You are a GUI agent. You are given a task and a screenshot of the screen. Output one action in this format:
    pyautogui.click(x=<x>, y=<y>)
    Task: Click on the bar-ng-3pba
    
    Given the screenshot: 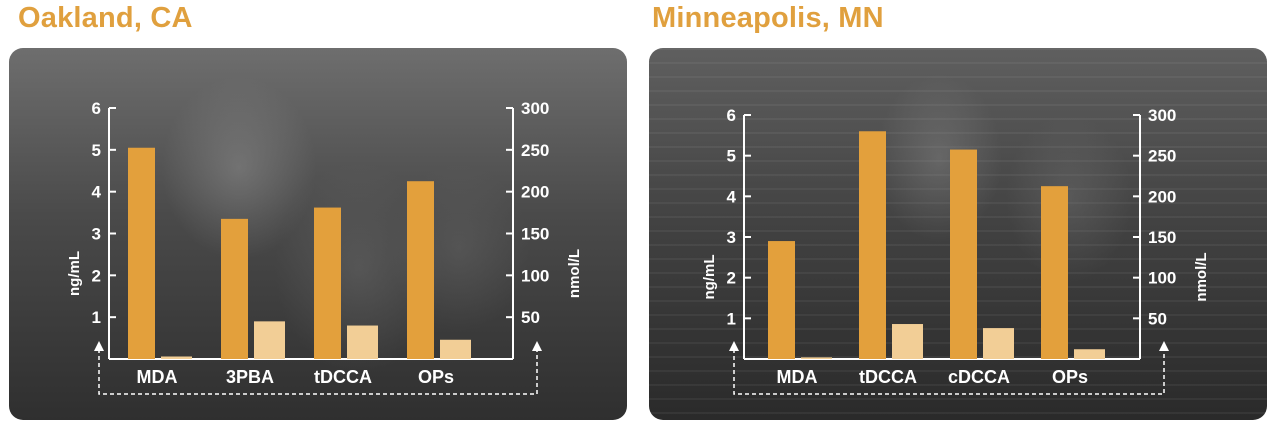 What is the action you would take?
    pyautogui.click(x=234, y=288)
    